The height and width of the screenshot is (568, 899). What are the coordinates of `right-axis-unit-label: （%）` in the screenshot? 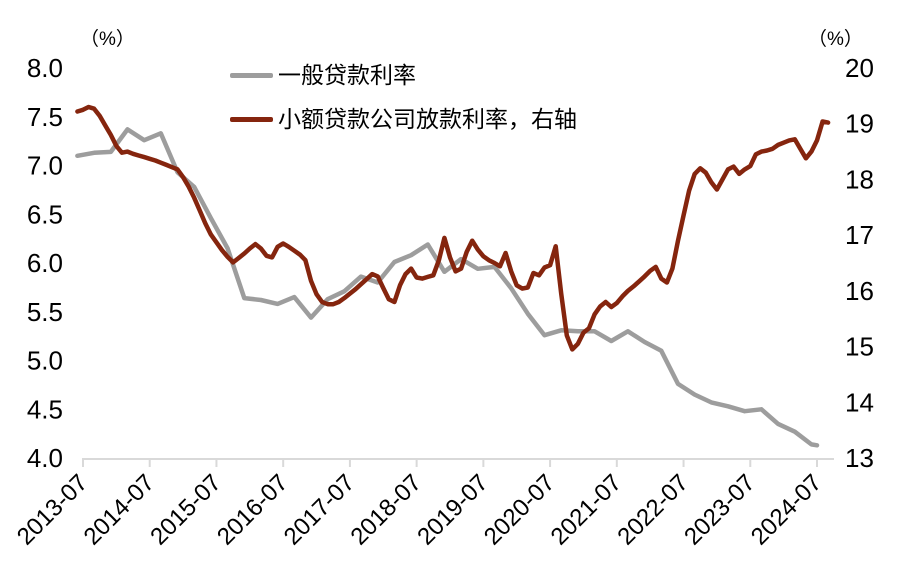 It's located at (835, 39).